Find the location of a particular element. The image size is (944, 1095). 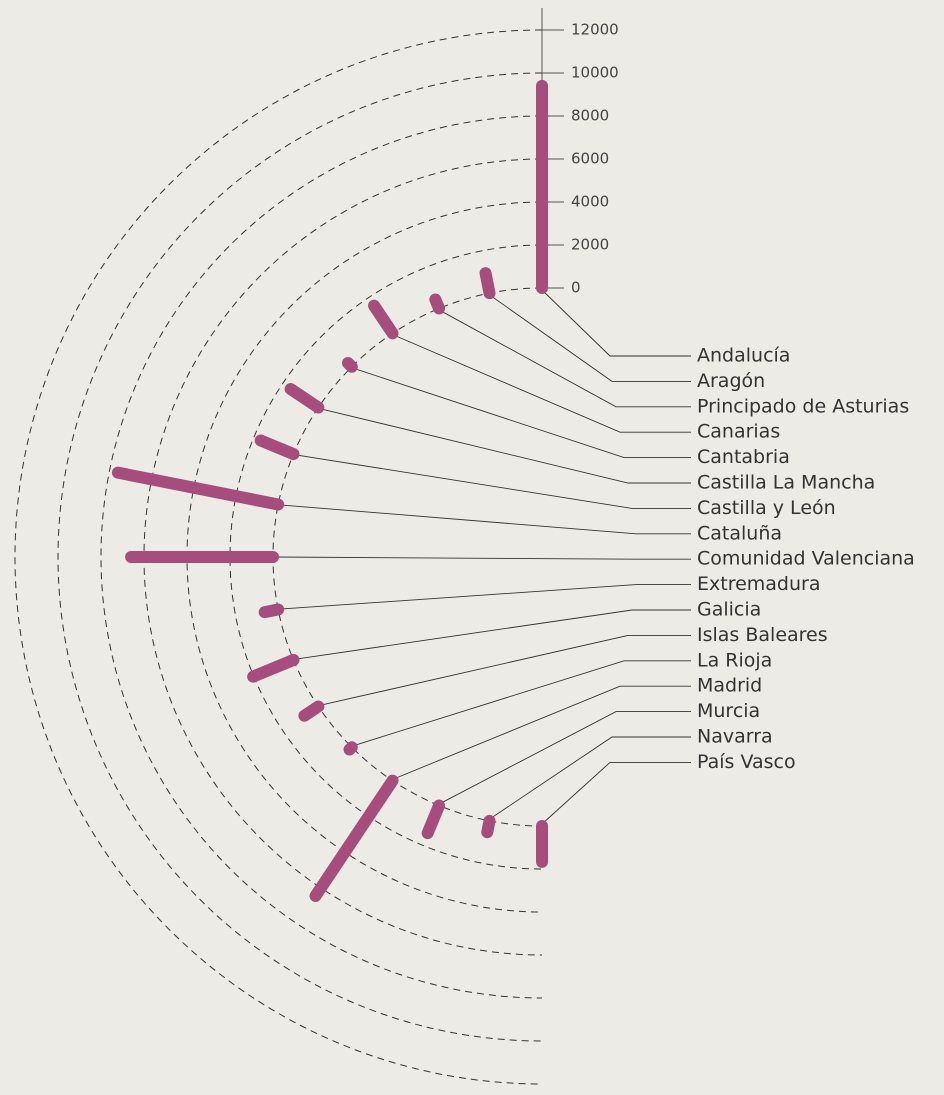

category-label: Islas Baleares is located at coordinates (762, 635).